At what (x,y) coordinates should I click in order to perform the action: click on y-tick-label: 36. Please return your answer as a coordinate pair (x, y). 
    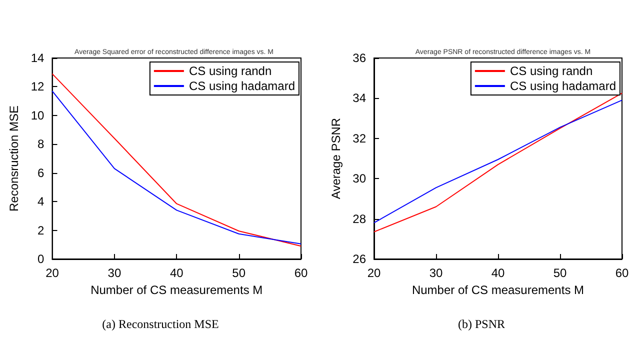
    Looking at the image, I should click on (359, 58).